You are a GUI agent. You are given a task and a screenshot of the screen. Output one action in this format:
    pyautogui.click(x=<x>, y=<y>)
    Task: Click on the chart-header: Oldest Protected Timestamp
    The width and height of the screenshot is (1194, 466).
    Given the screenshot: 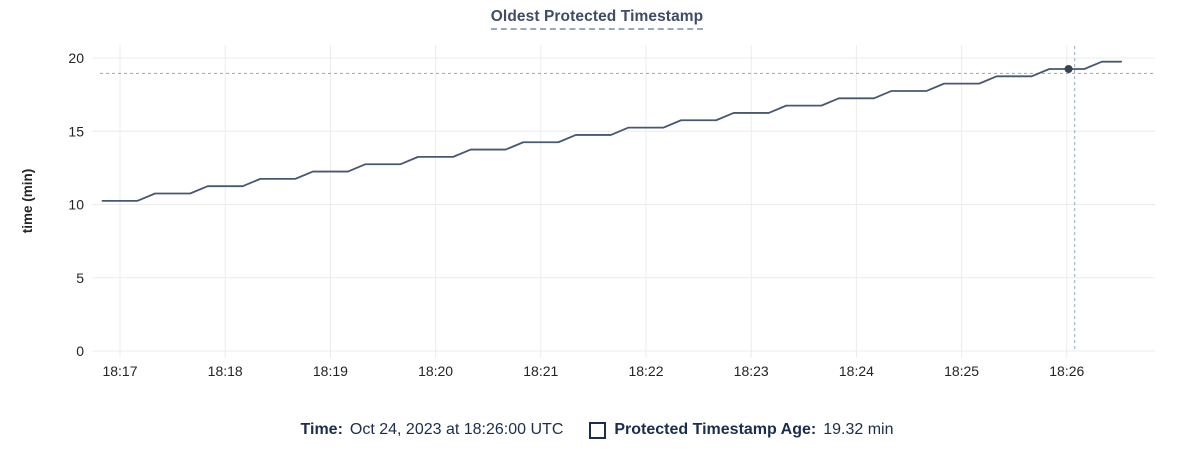 What is the action you would take?
    pyautogui.click(x=597, y=19)
    